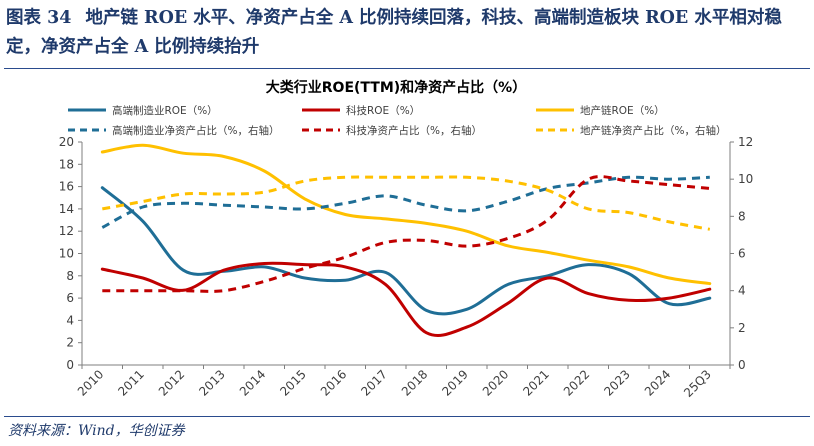 The image size is (814, 446). Describe the element at coordinates (745, 142) in the screenshot. I see `right-tick-label: 12` at that location.